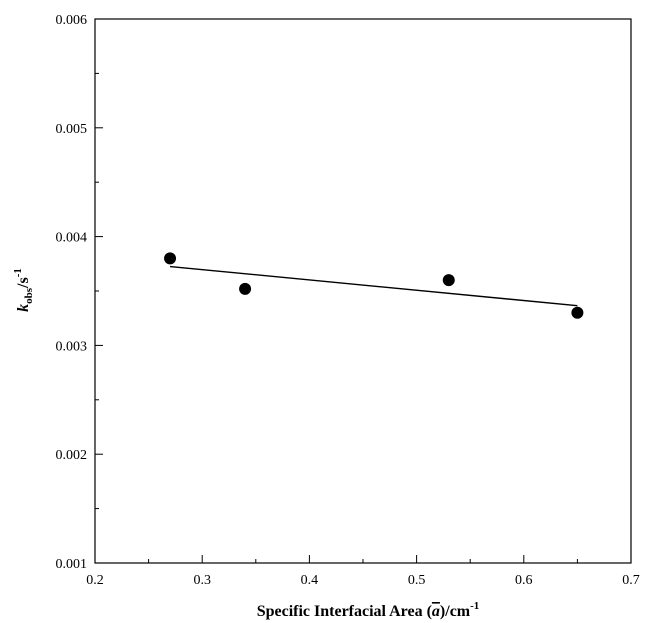  What do you see at coordinates (363, 571) in the screenshot?
I see `x-axis: 0.2 0.3 0.4 0.5 0.6 0.7` at bounding box center [363, 571].